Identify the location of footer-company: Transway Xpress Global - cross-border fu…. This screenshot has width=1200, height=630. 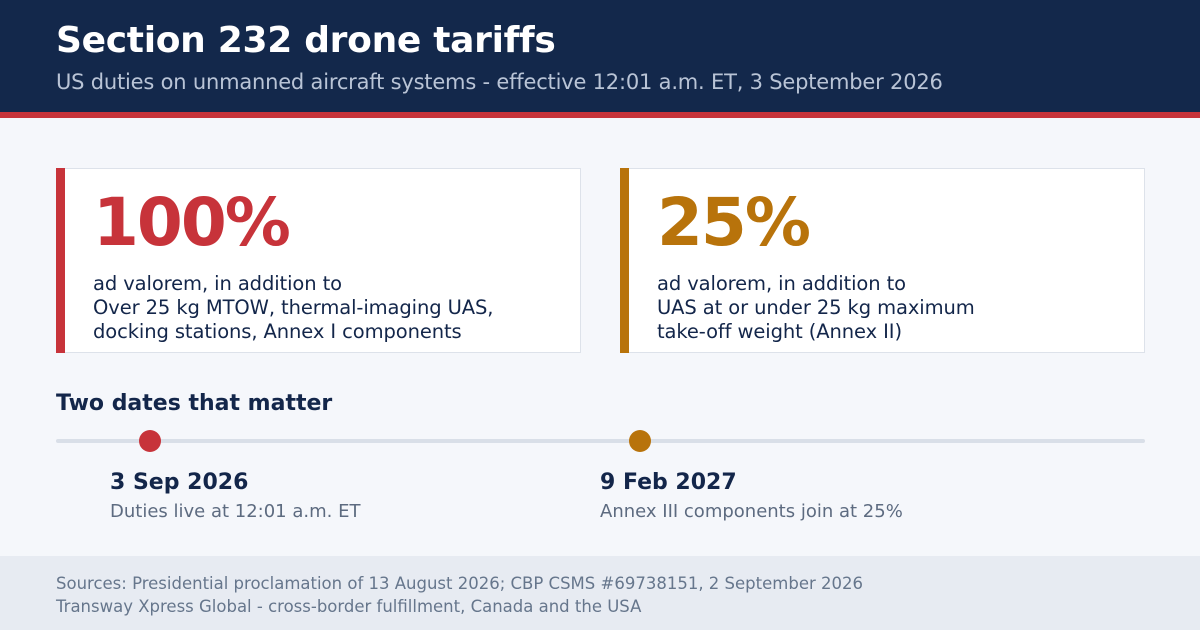
(349, 606).